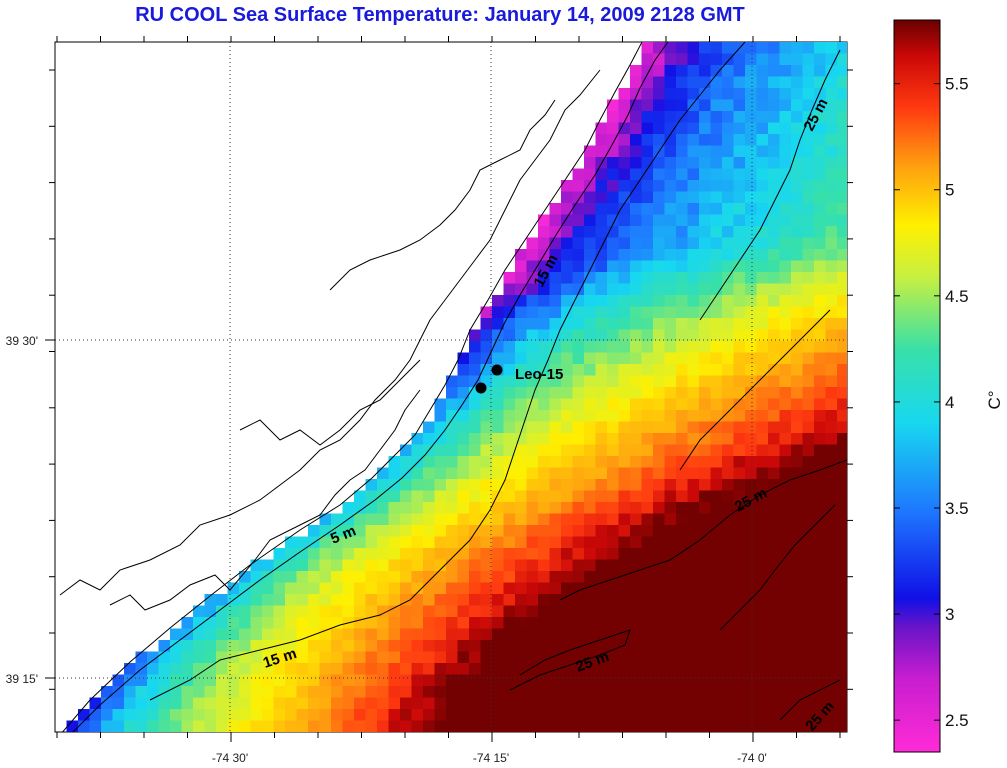  I want to click on station-marker, so click(481, 388).